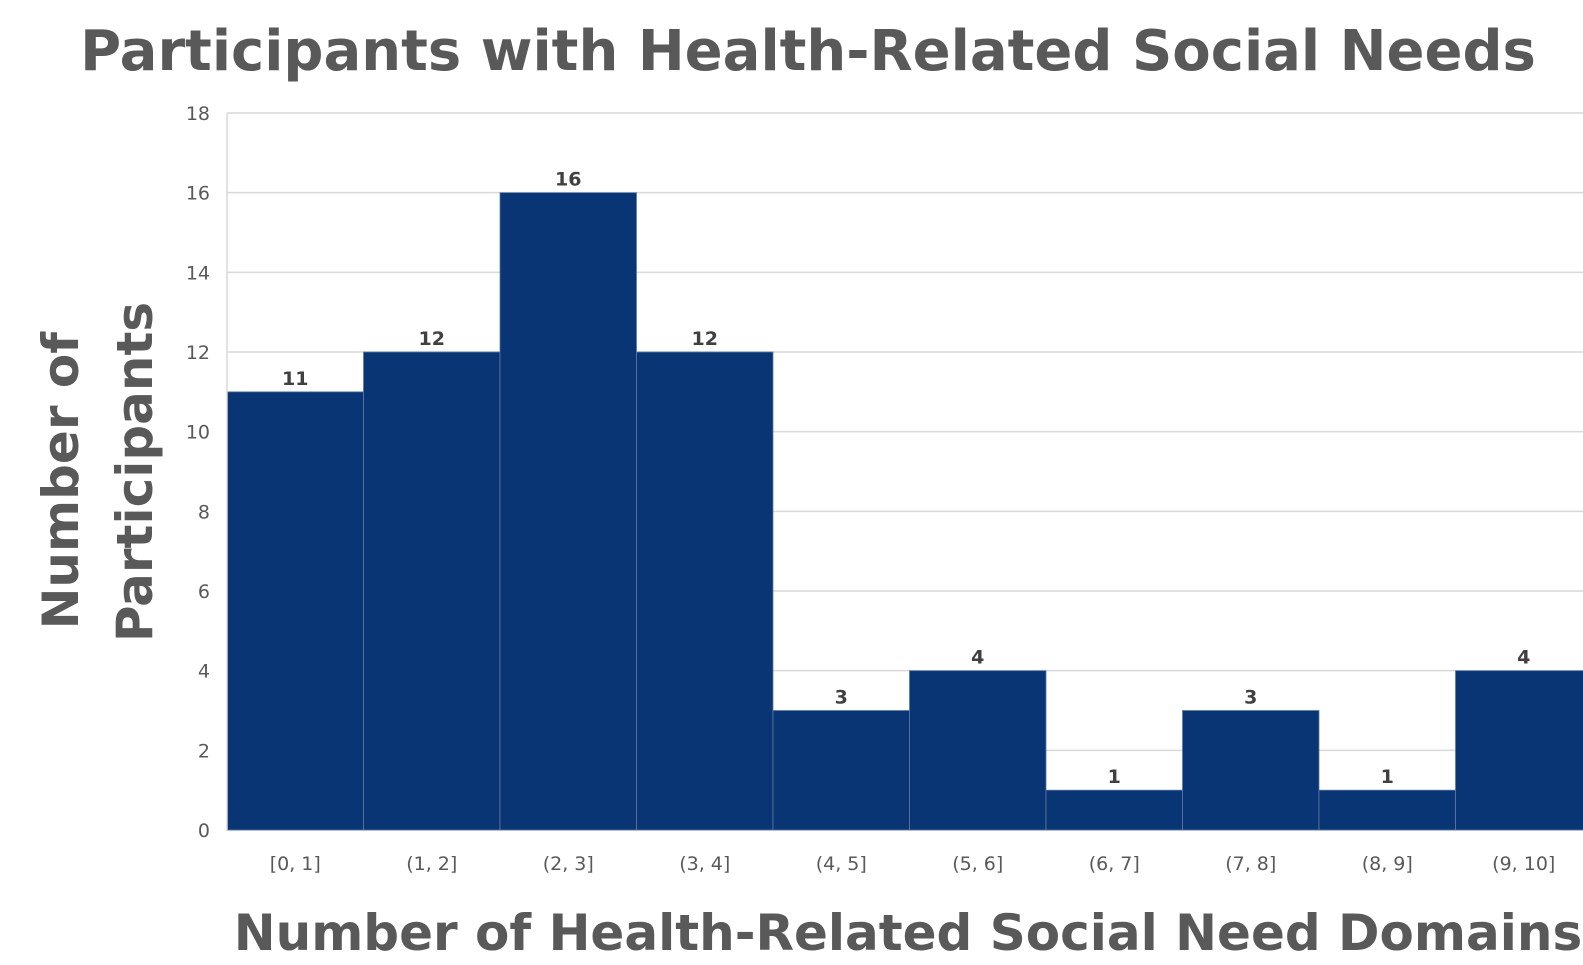  What do you see at coordinates (98, 472) in the screenshot?
I see `y-axis-label: Number of Participants` at bounding box center [98, 472].